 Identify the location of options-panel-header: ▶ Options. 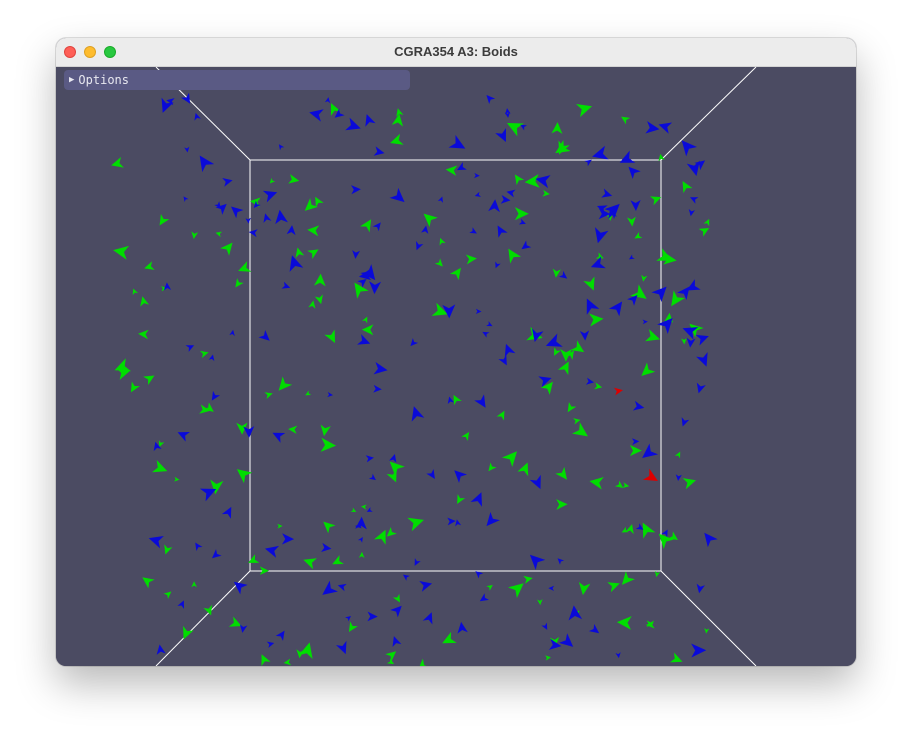
(237, 80).